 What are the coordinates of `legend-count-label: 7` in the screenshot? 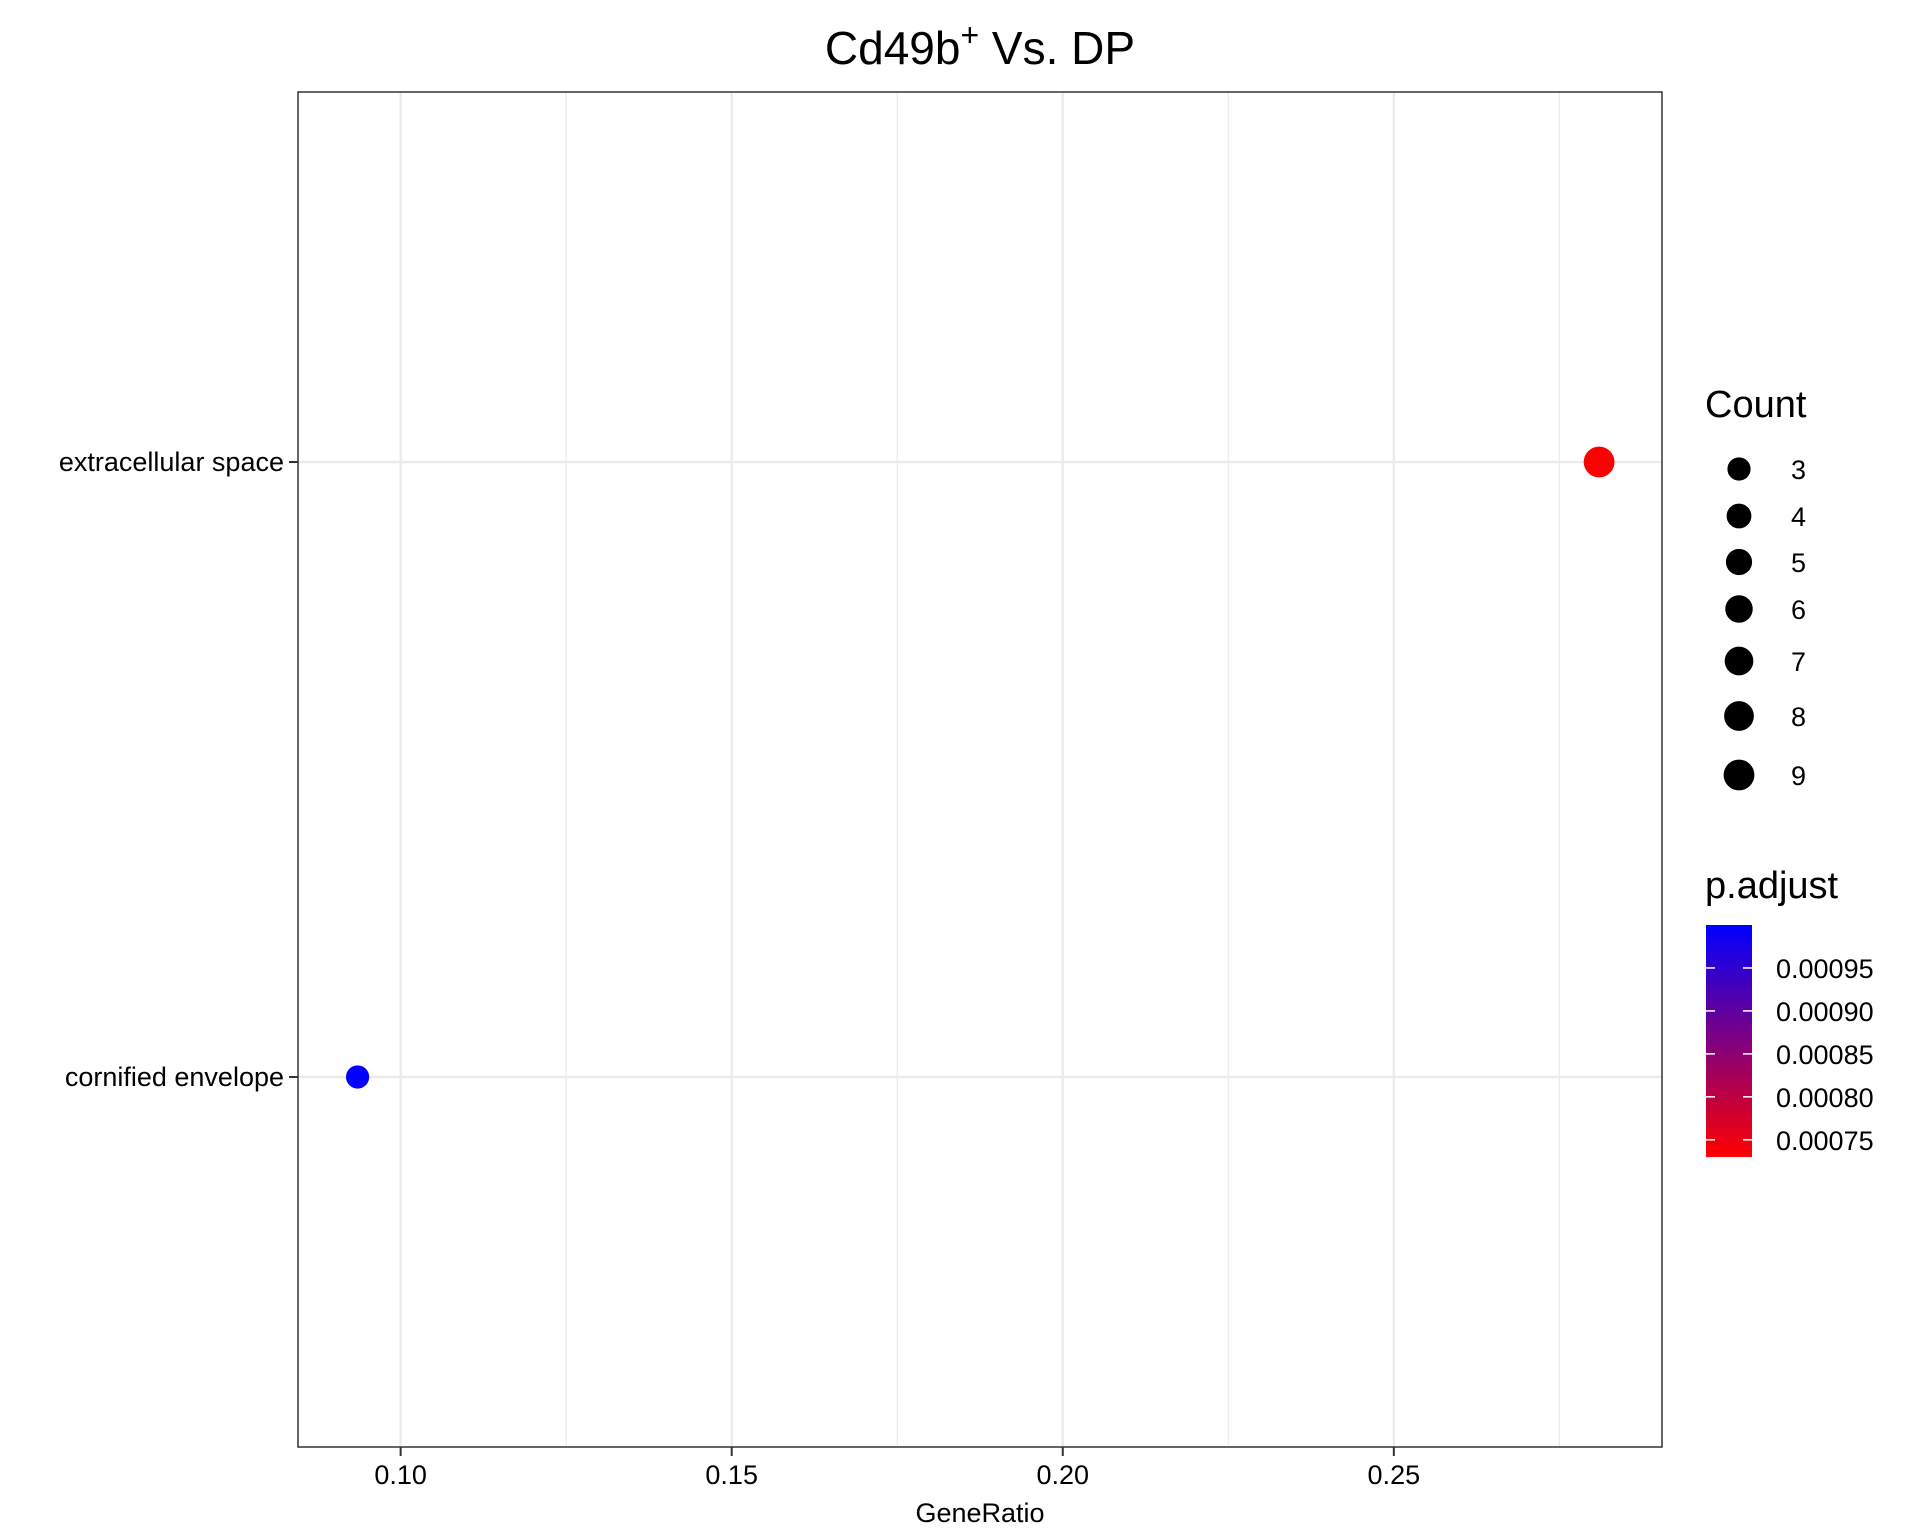 It's located at (1798, 662).